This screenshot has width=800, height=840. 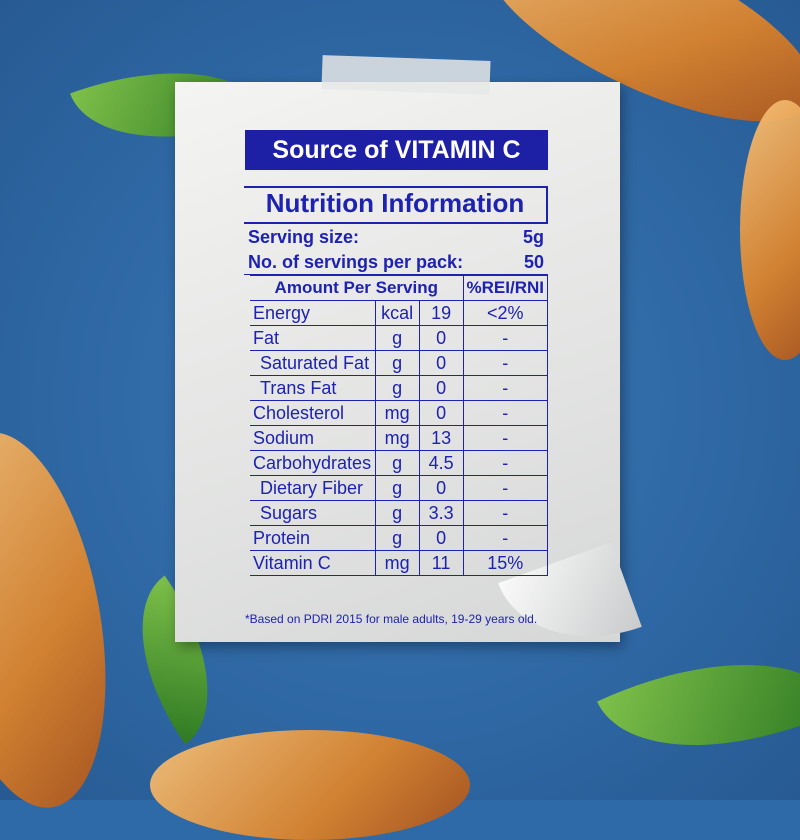 I want to click on tea-splash-bottom, so click(x=310, y=785).